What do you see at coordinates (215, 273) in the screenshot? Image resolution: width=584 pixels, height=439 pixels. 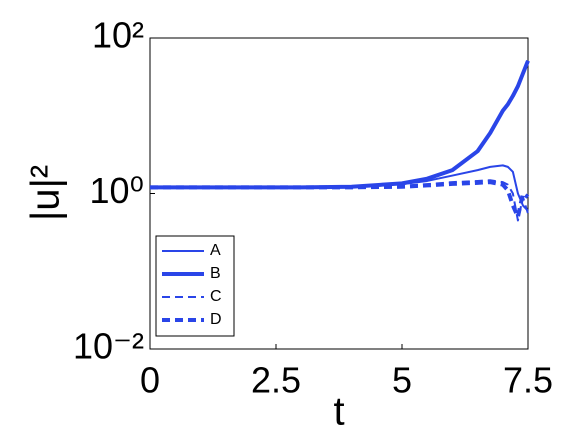 I see `legend-label: B` at bounding box center [215, 273].